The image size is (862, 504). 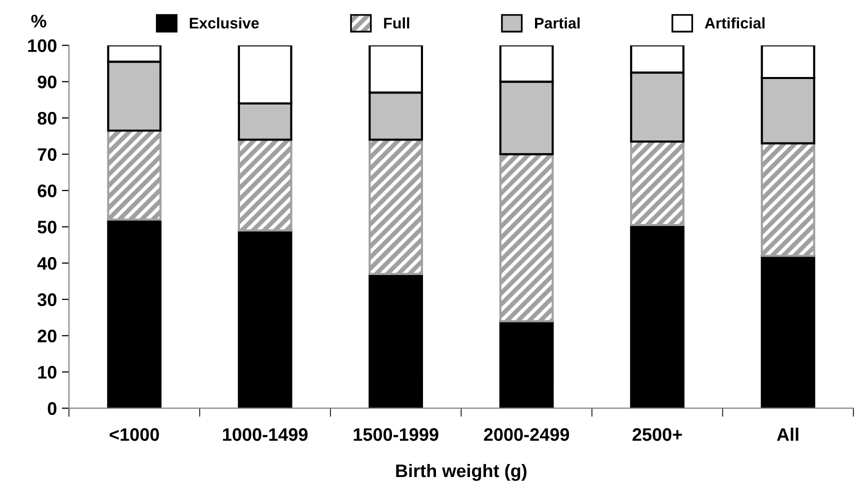 What do you see at coordinates (557, 23) in the screenshot?
I see `legend-label: Partial` at bounding box center [557, 23].